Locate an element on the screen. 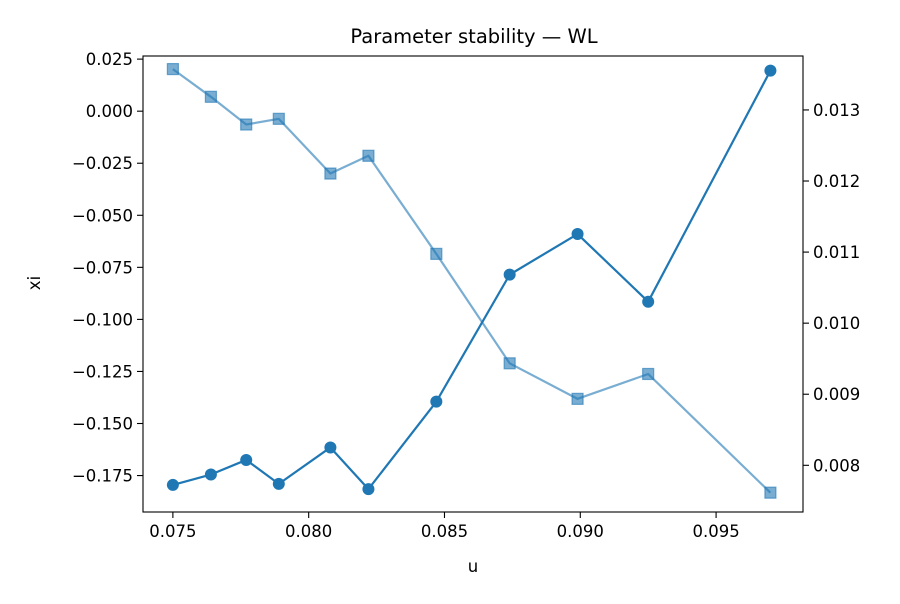  y-tick-label: −0.025 is located at coordinates (102, 163).